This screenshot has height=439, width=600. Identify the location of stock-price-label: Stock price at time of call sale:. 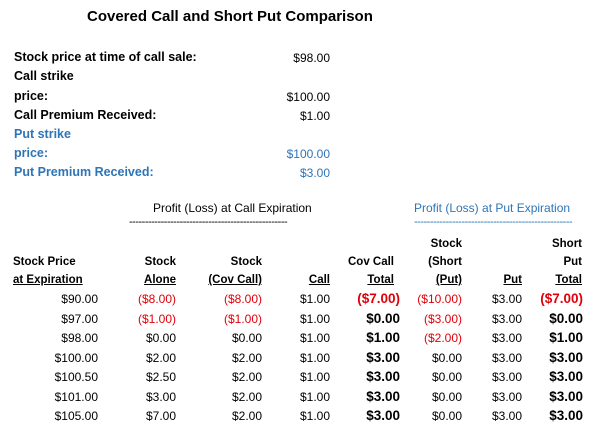
(105, 57).